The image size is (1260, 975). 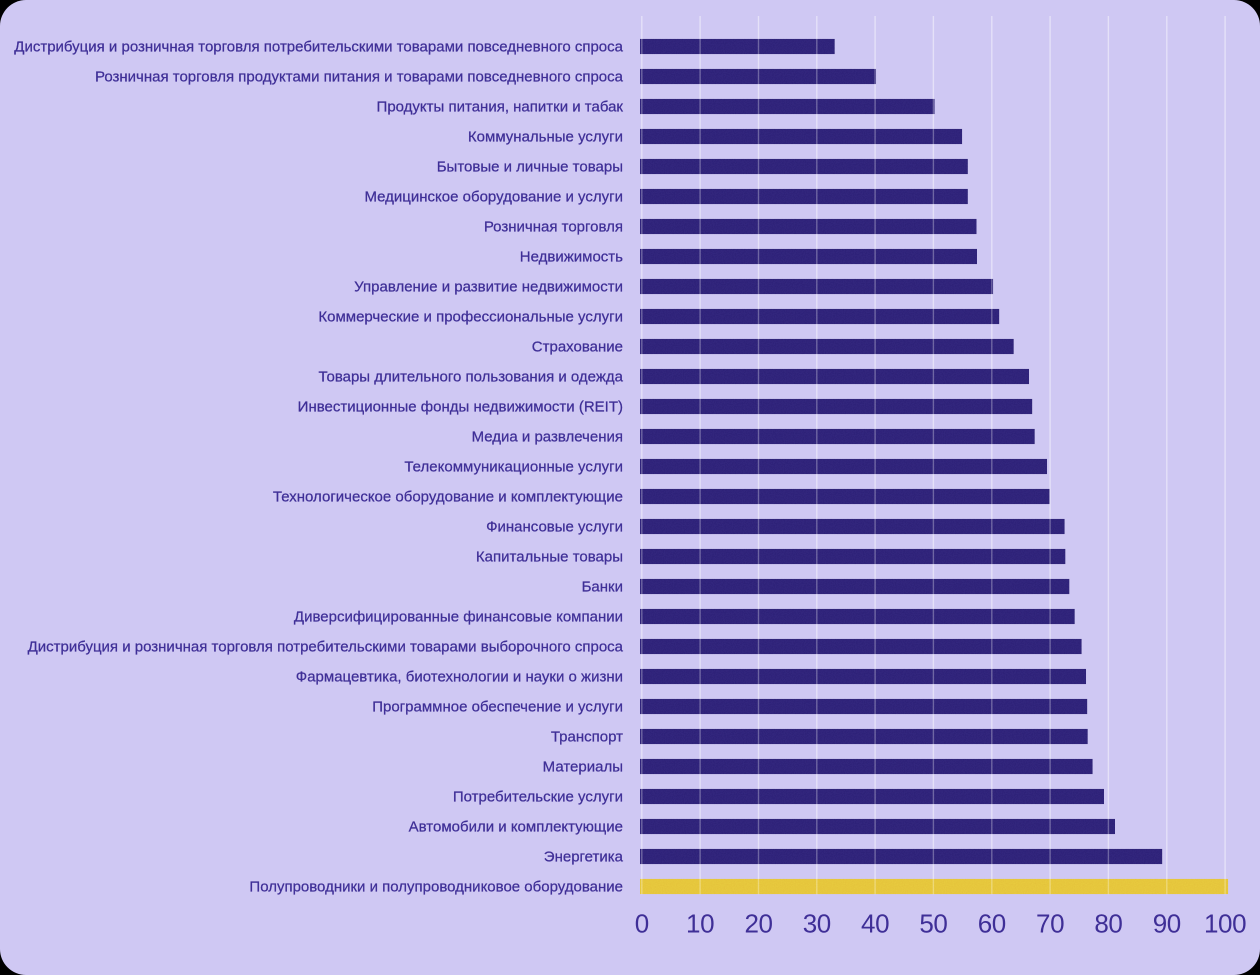 What do you see at coordinates (1167, 923) in the screenshot?
I see `svg-text: 90` at bounding box center [1167, 923].